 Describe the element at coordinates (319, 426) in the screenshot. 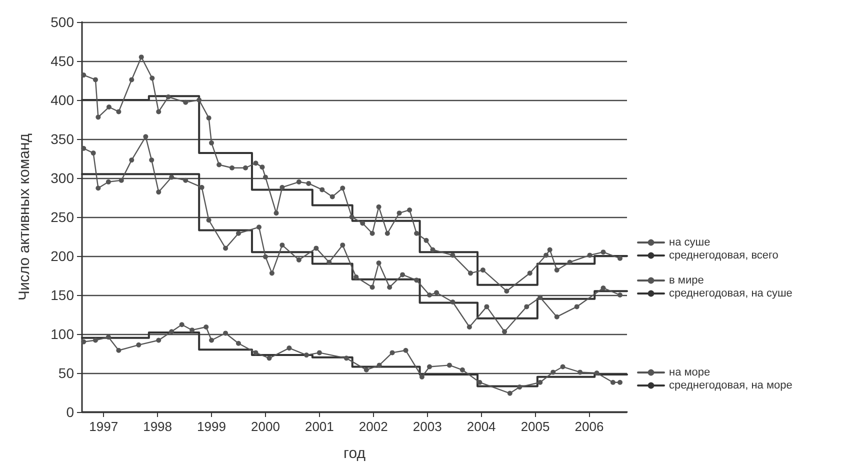

I see `x-tick-label: 2001` at that location.